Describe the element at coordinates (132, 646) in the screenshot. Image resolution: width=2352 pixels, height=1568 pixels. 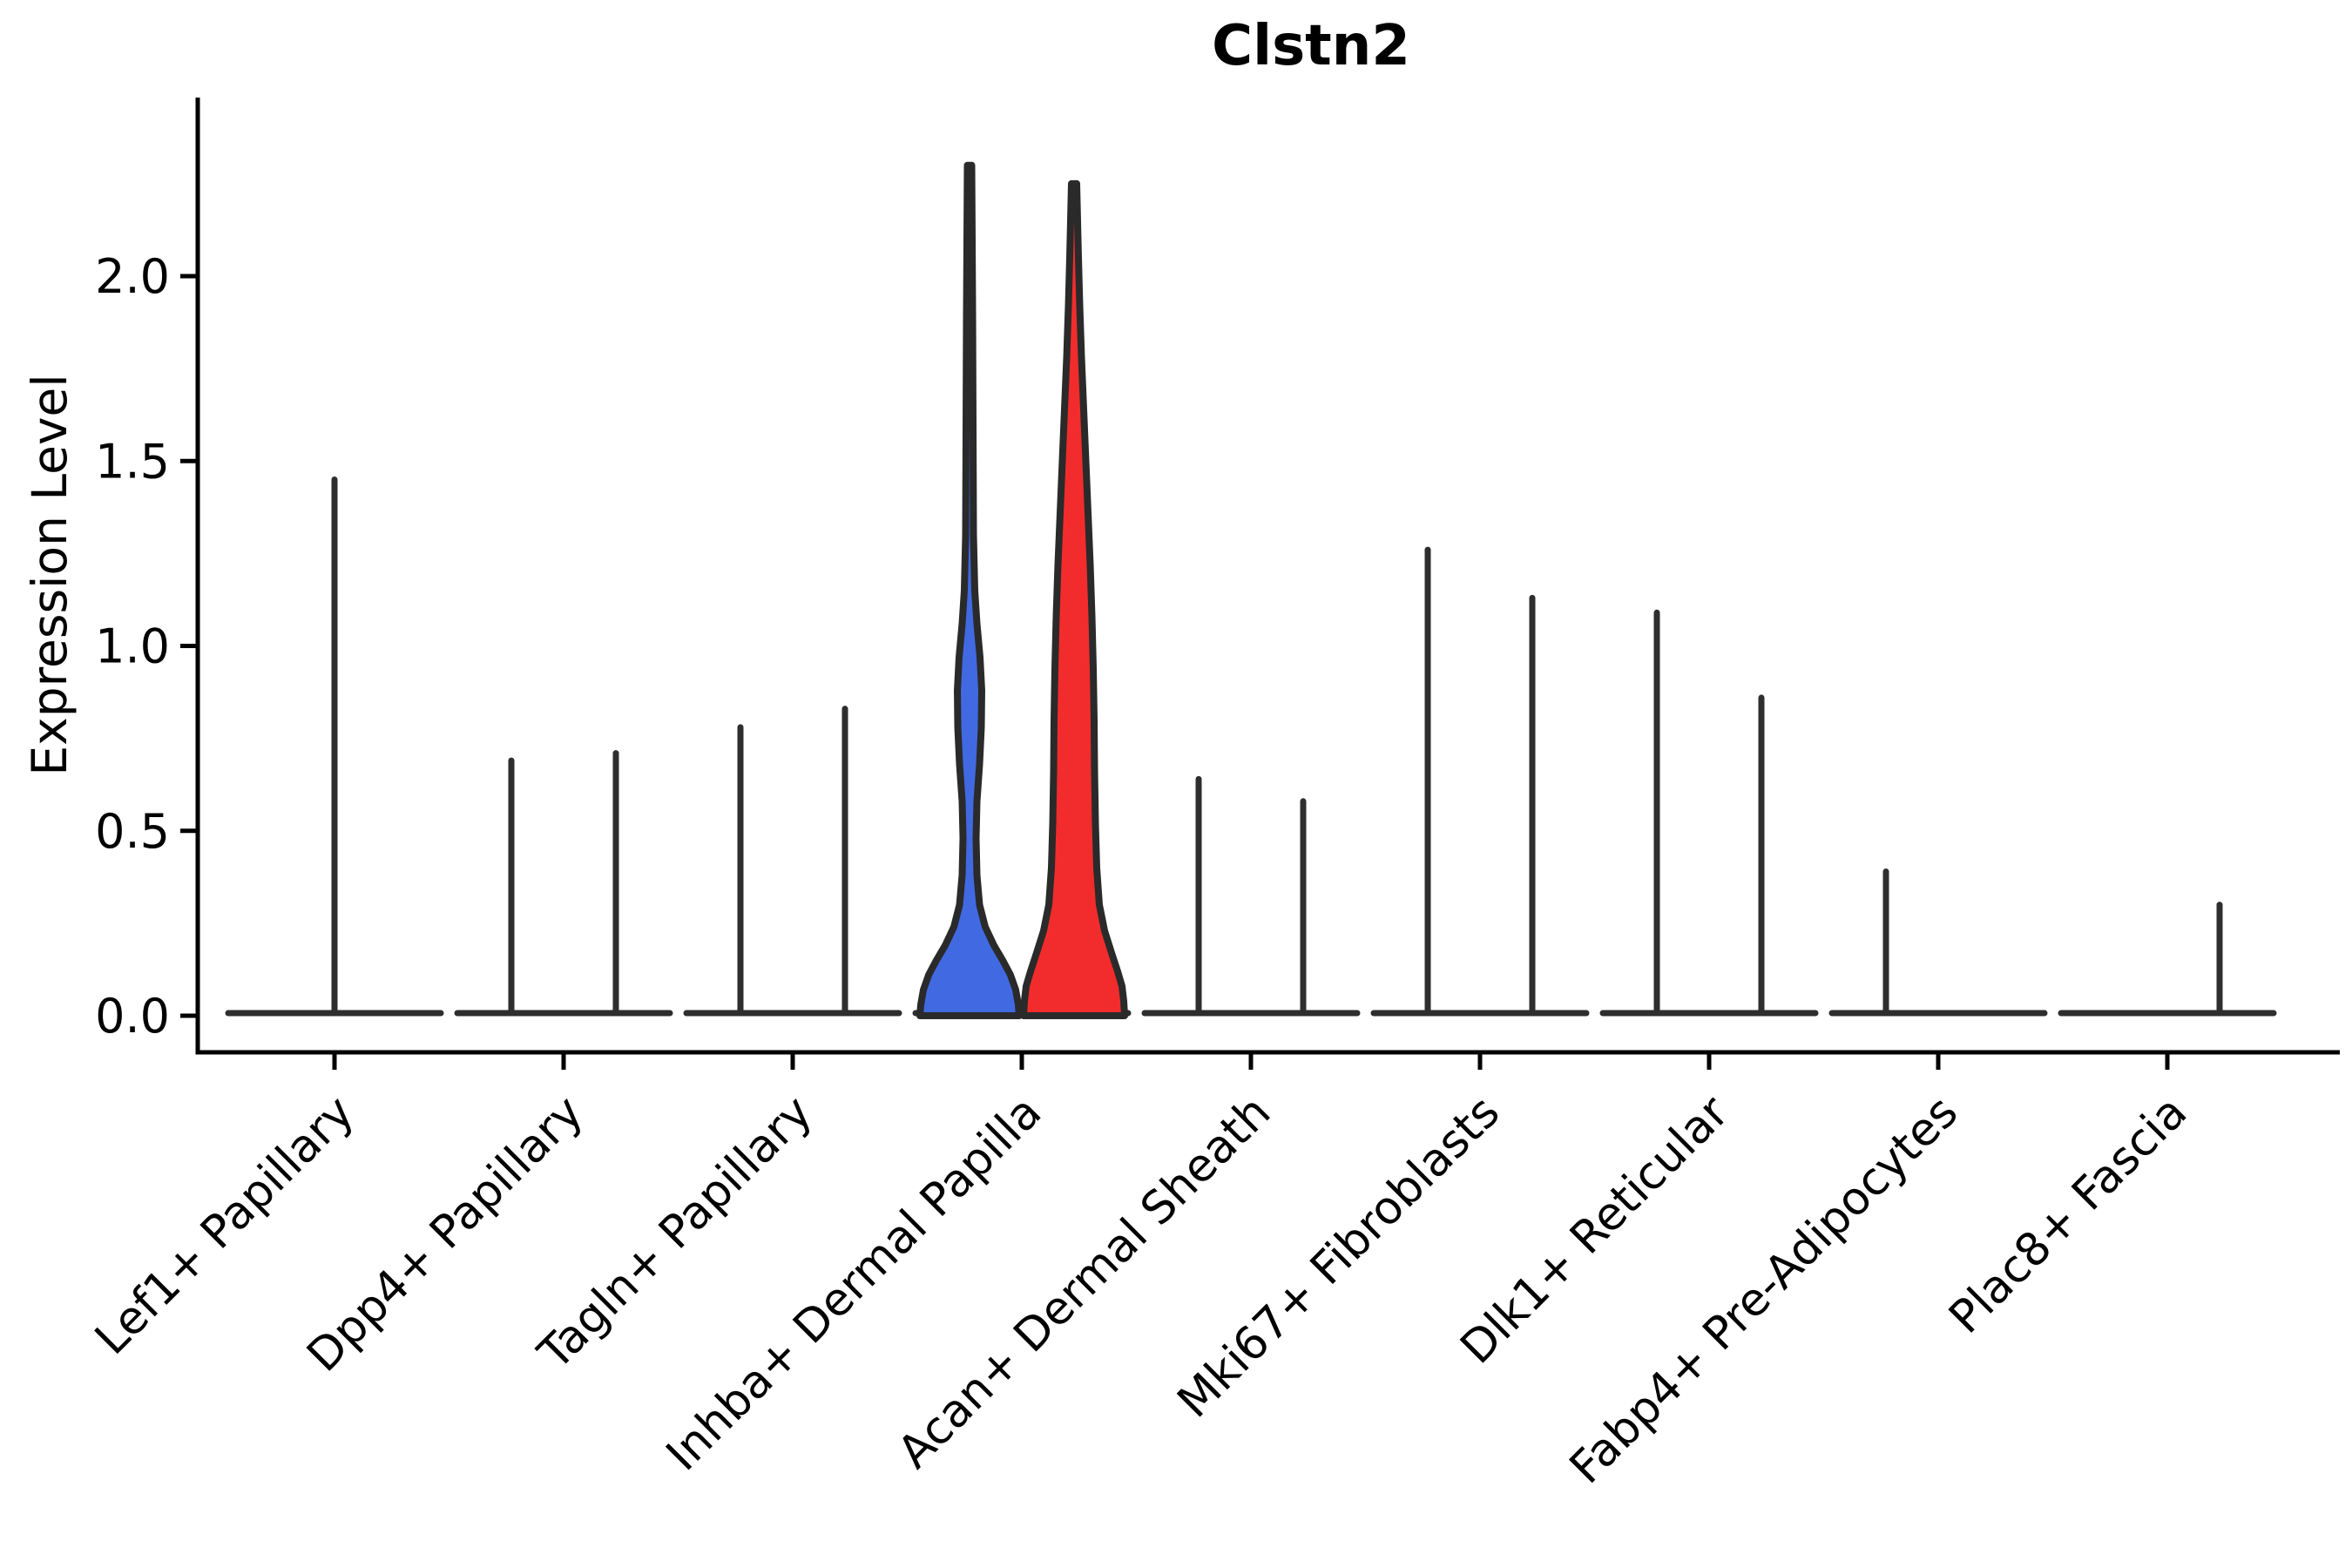
I see `y-tick-label: 1.0` at that location.